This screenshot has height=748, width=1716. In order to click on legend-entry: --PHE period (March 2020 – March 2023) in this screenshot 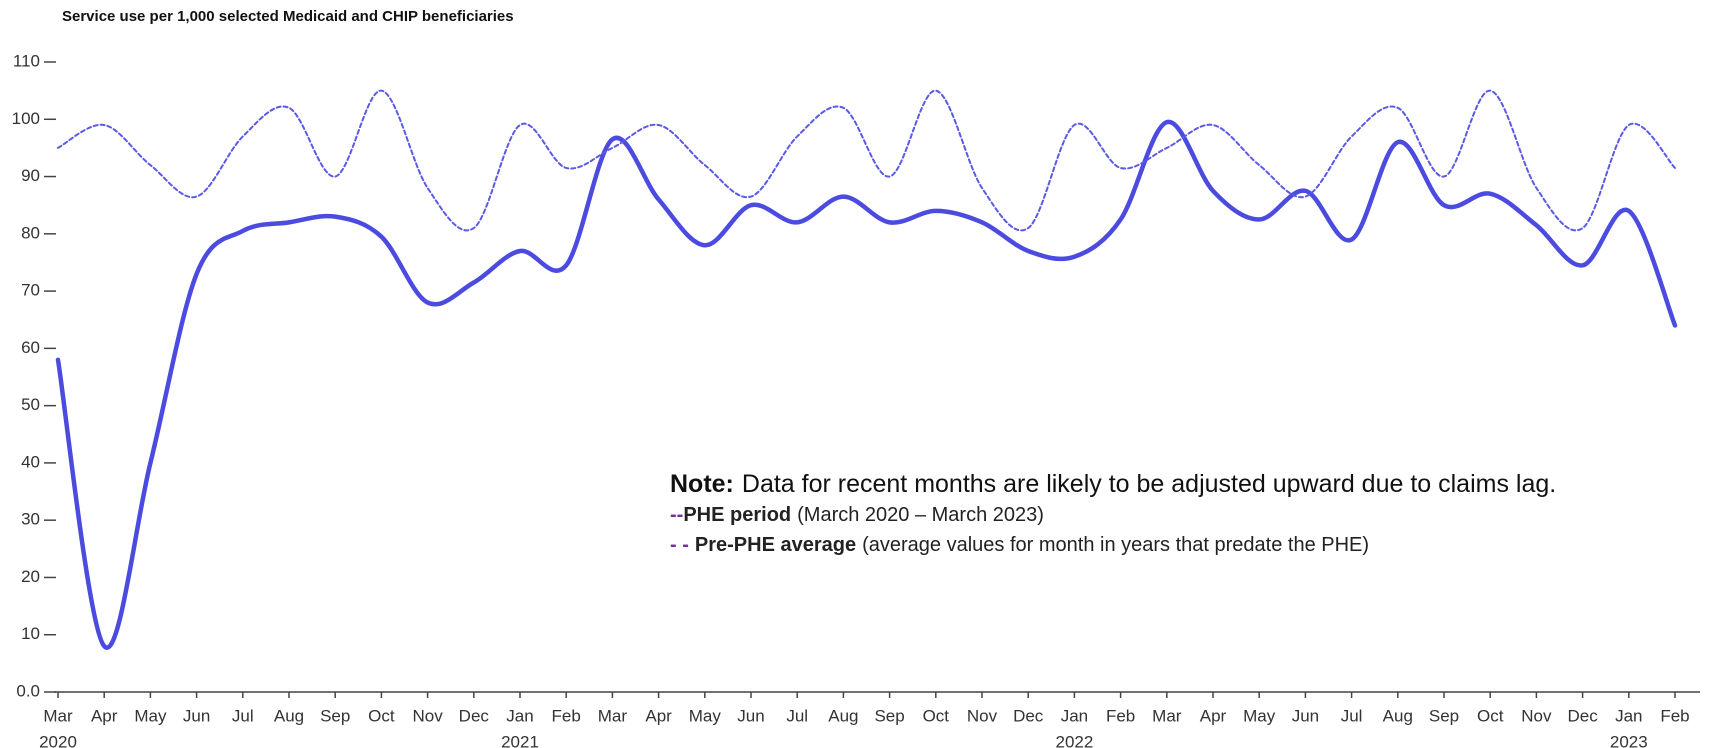, I will do `click(857, 515)`.